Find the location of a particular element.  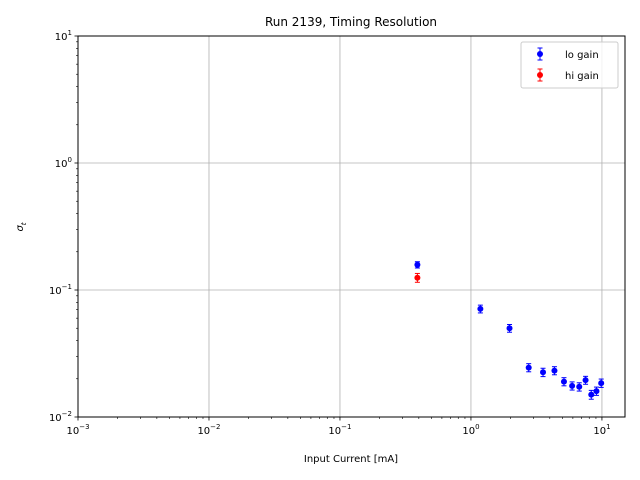

x-tick-label: 10⁻³ is located at coordinates (77, 430).